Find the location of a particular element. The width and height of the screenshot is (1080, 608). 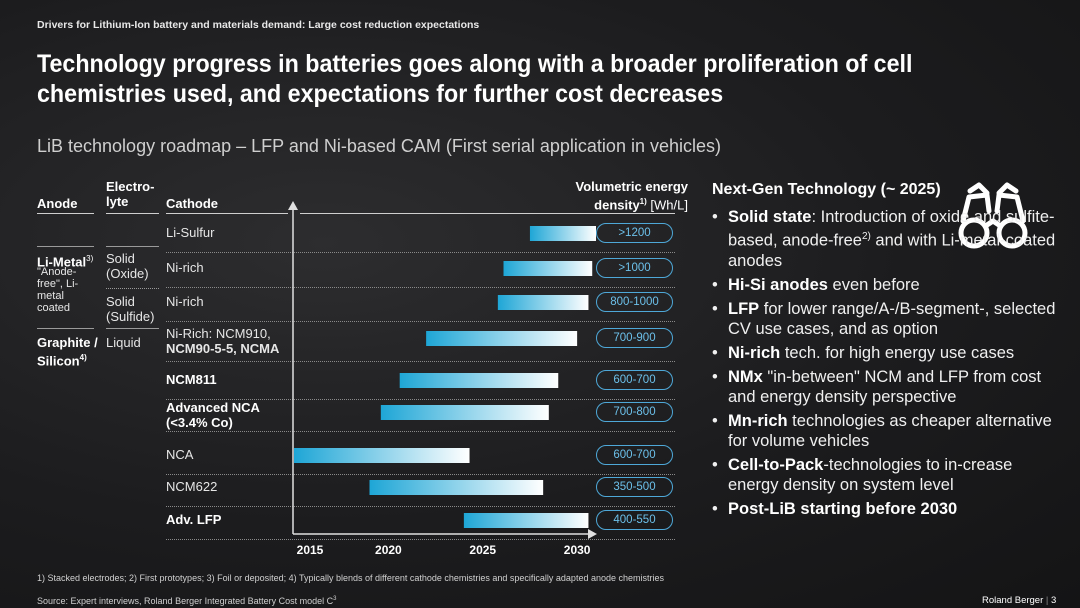

bullet-bold: Ni-rich is located at coordinates (754, 352).